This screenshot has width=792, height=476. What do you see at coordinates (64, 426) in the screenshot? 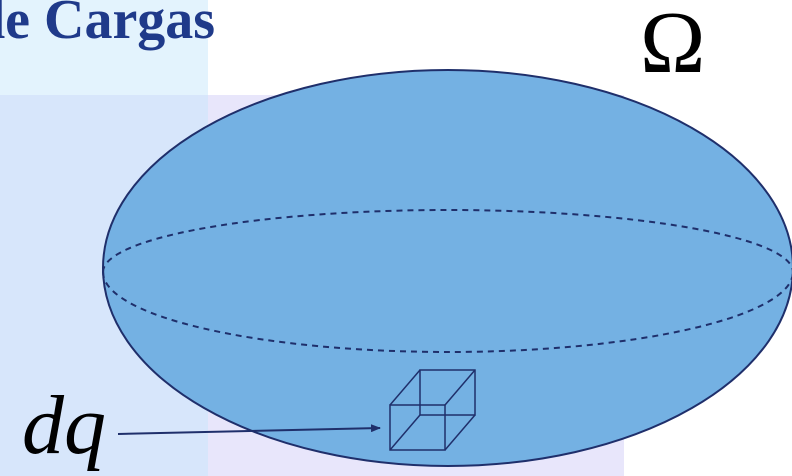
I see `charge-element-label: dq` at bounding box center [64, 426].